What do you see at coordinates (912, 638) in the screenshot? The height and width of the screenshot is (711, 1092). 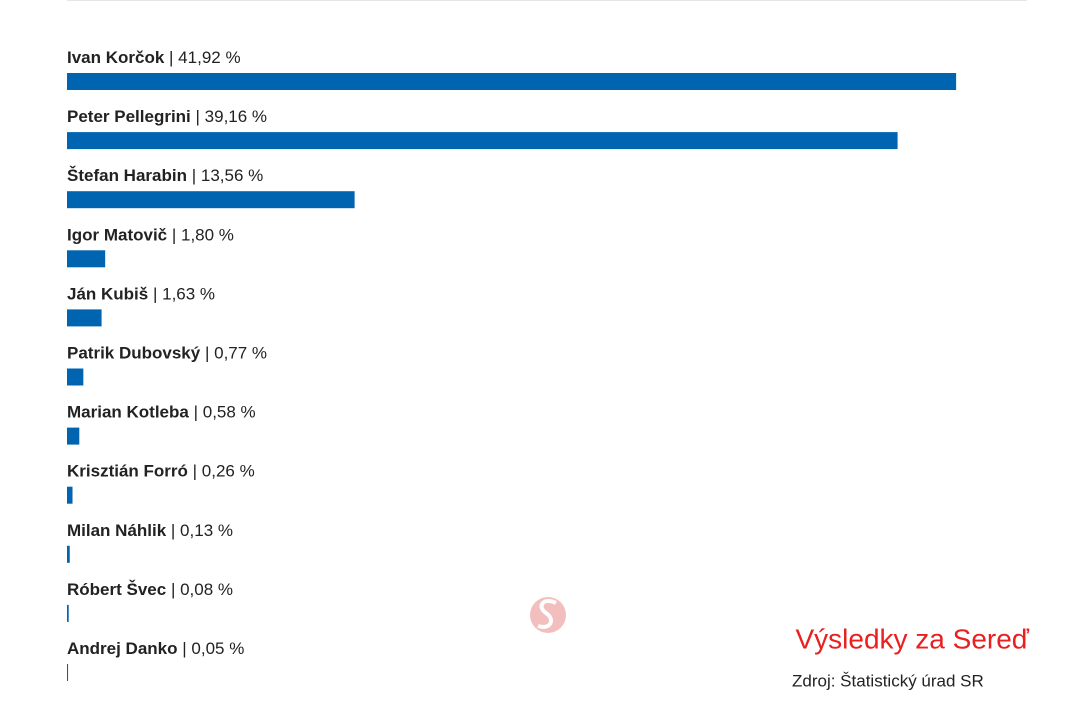 I see `chart-title: Výsledky za Sereď` at bounding box center [912, 638].